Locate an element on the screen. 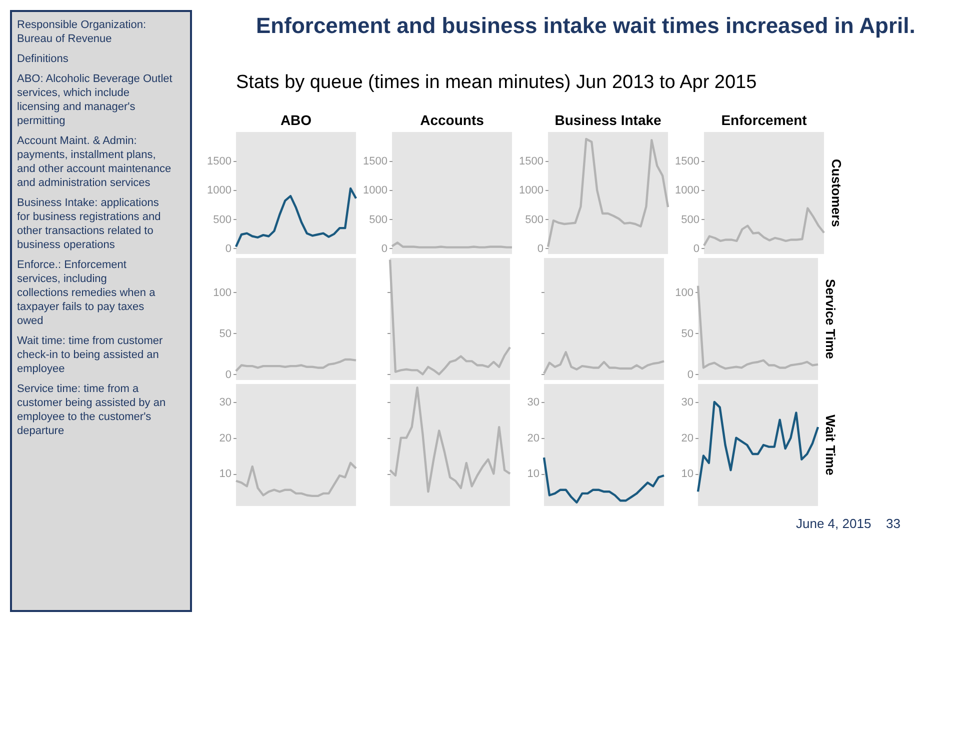 This screenshot has width=976, height=732. text: ABO: Alcoholic Beverage Outlet services, which include licensing and manager's permitting is located at coordinates (94, 100).